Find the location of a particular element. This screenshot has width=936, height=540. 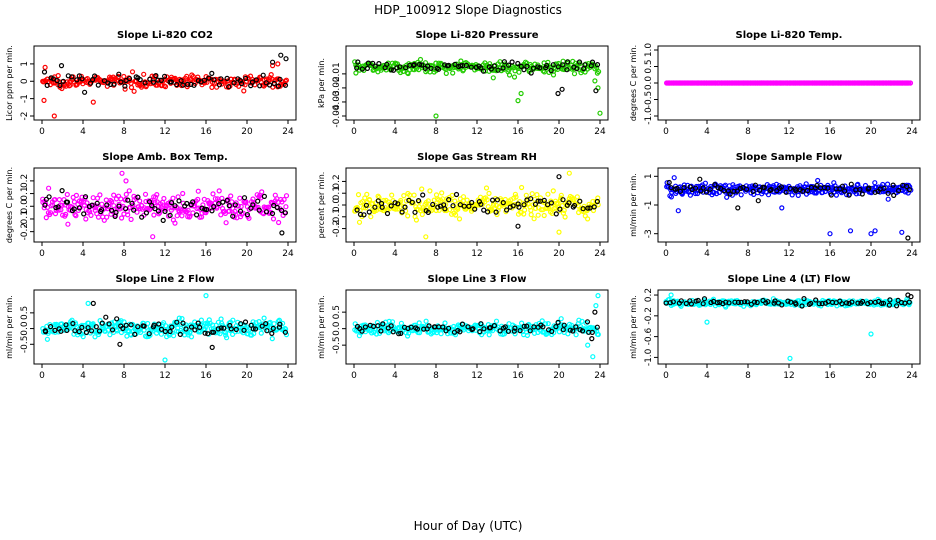

y-tick-label: 0.0 is located at coordinates (337, 328).